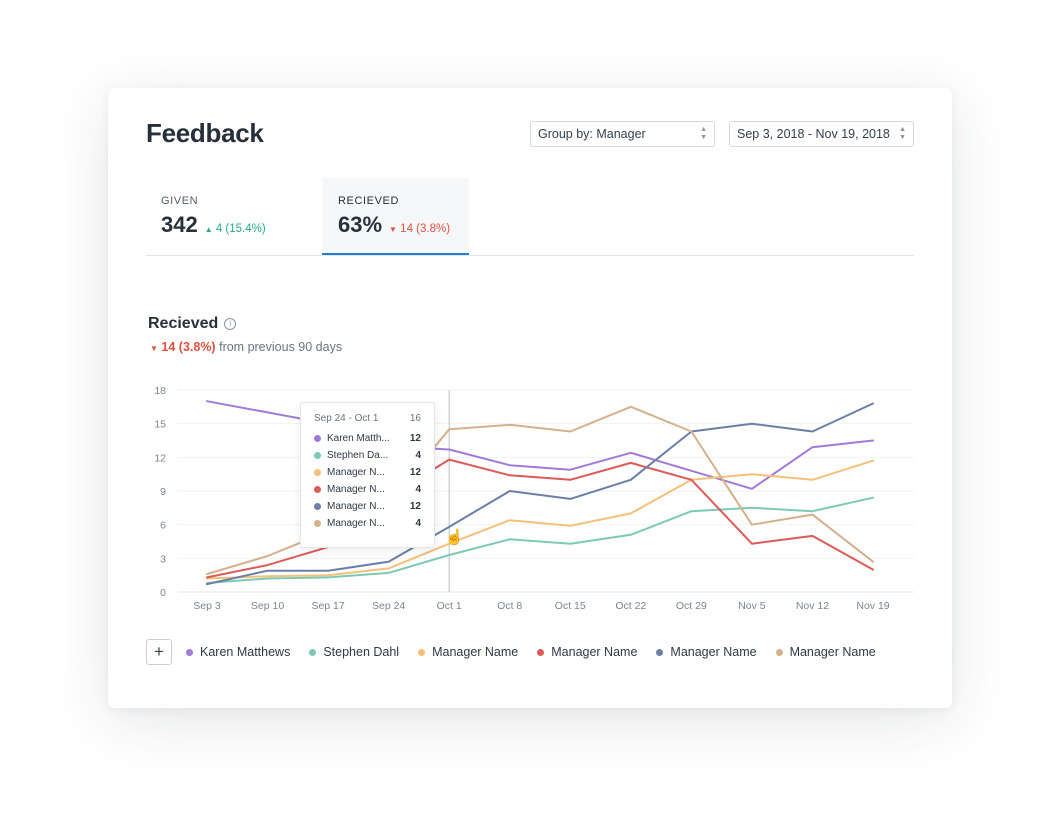  What do you see at coordinates (159, 652) in the screenshot?
I see `add-series-button: +` at bounding box center [159, 652].